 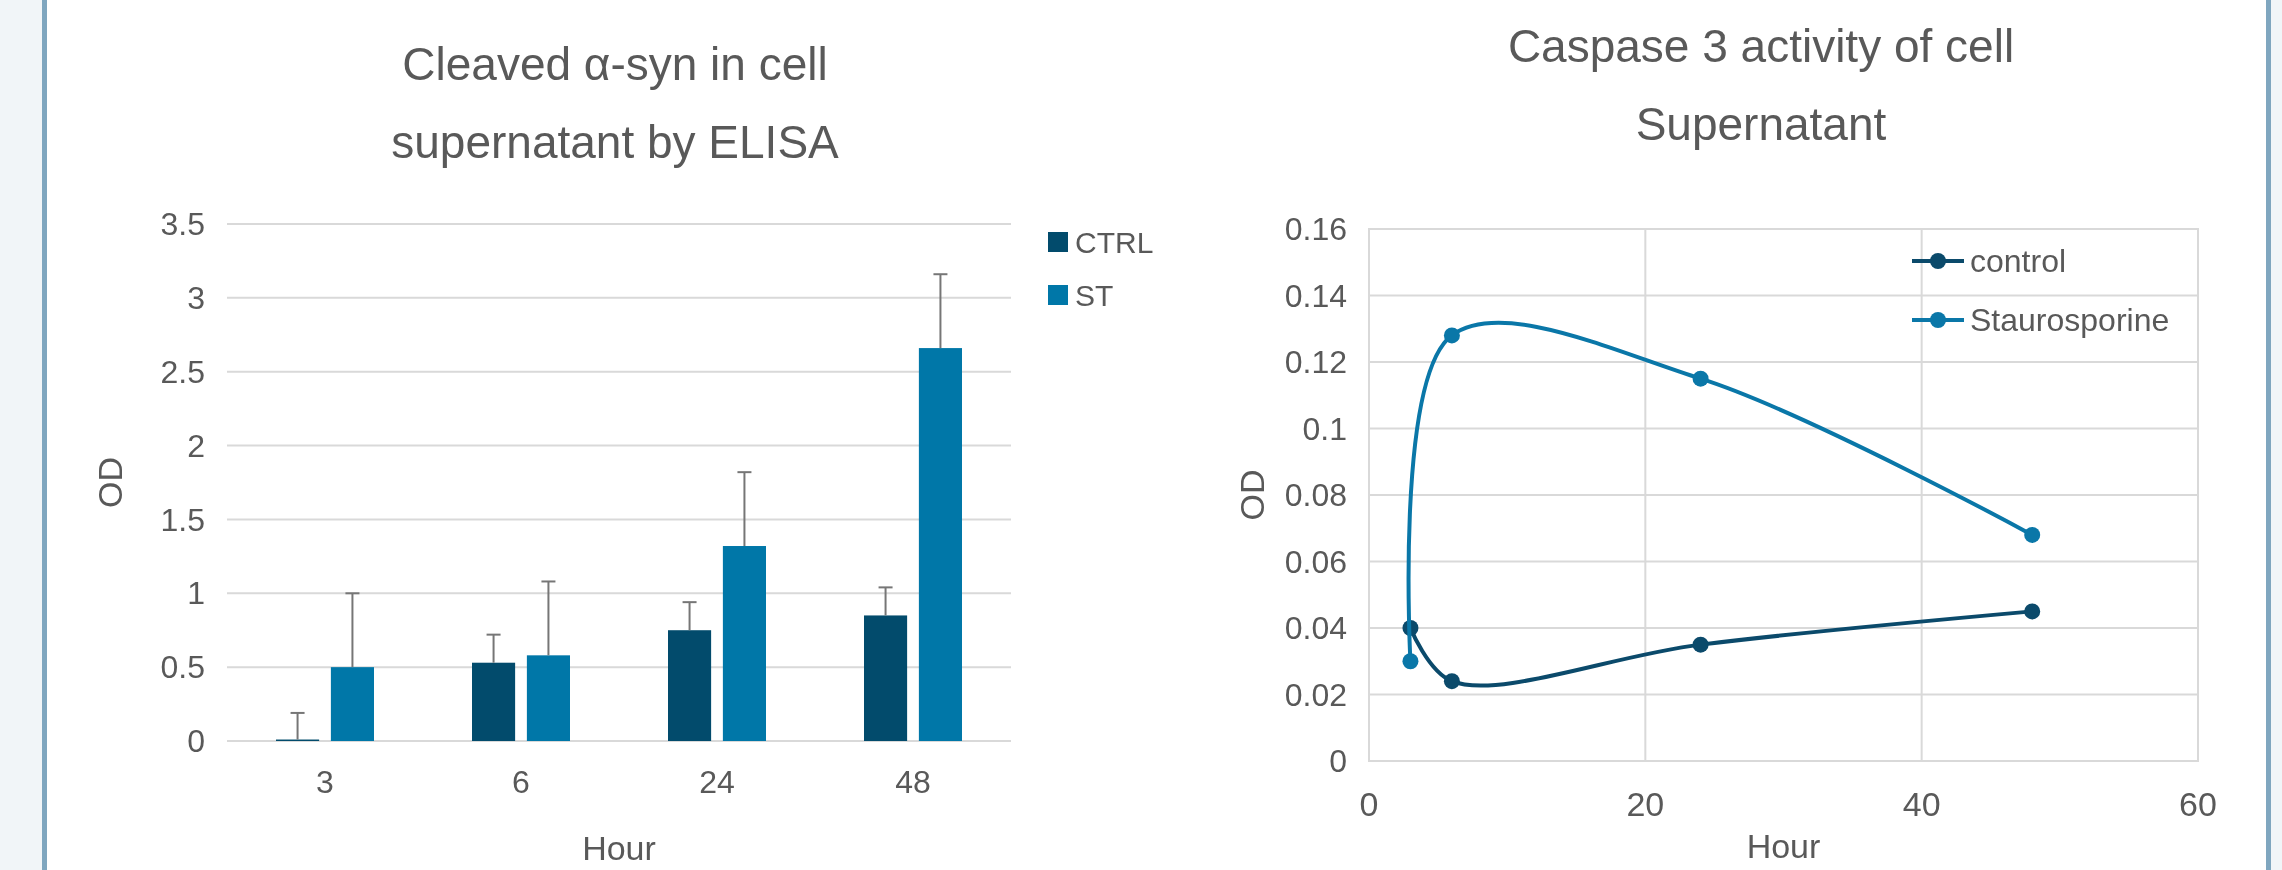 What do you see at coordinates (1315, 694) in the screenshot?
I see `y-tick-label: 0.02` at bounding box center [1315, 694].